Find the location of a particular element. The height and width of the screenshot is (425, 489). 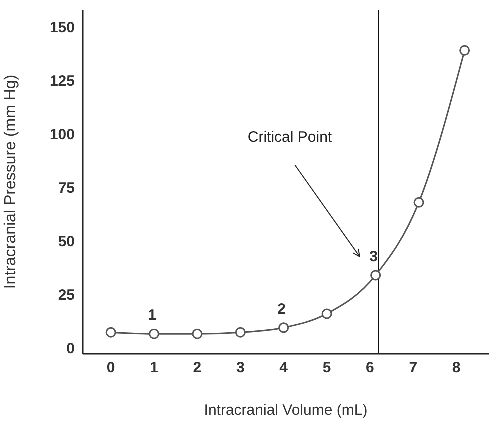

y-tick-label: 75 is located at coordinates (66, 188).